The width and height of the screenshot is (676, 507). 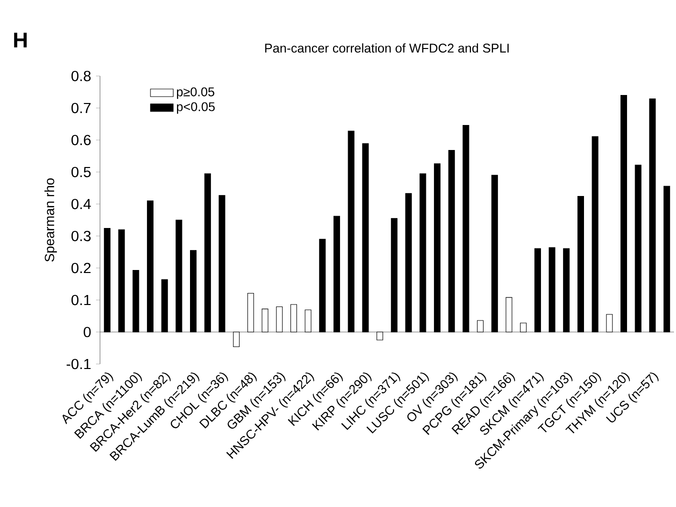 I want to click on y-tick-label: 0.1, so click(x=81, y=300).